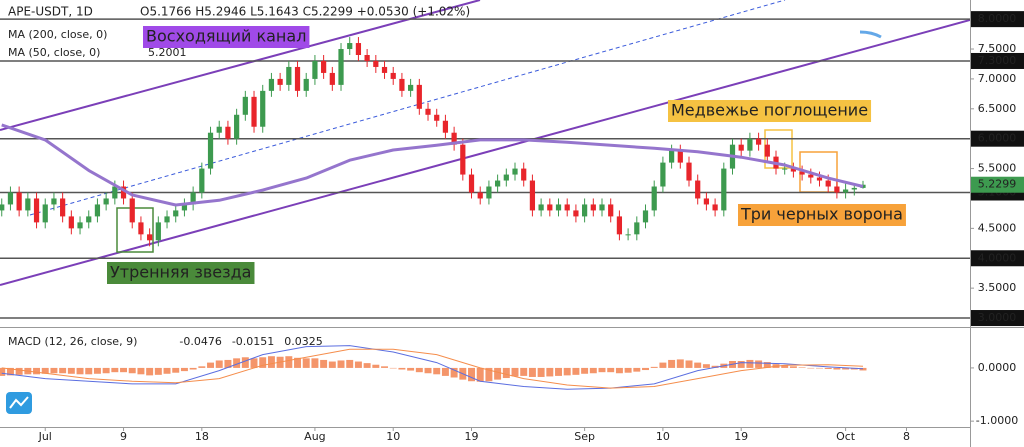  What do you see at coordinates (167, 52) in the screenshot?
I see `indicator-value: 5.2001` at bounding box center [167, 52].